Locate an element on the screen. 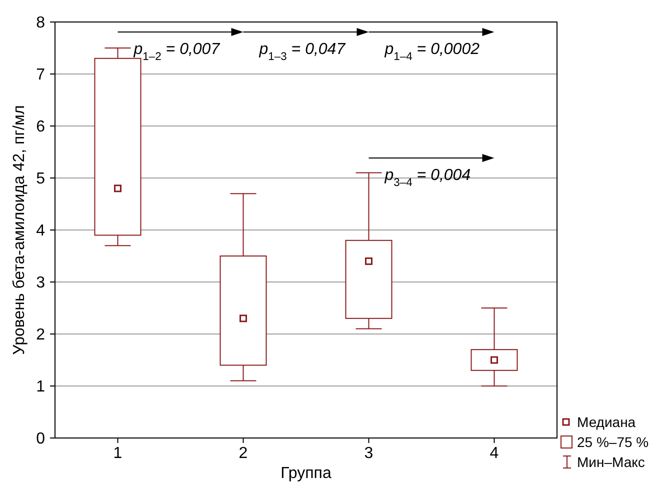 The image size is (657, 484). text: Мин–Макс is located at coordinates (611, 462).